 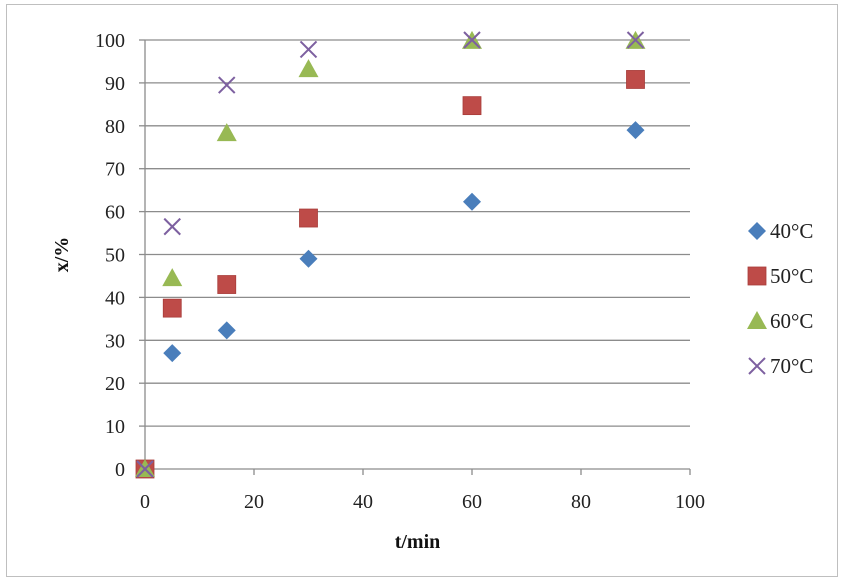 What do you see at coordinates (254, 502) in the screenshot?
I see `x-tick-label-20: 20` at bounding box center [254, 502].